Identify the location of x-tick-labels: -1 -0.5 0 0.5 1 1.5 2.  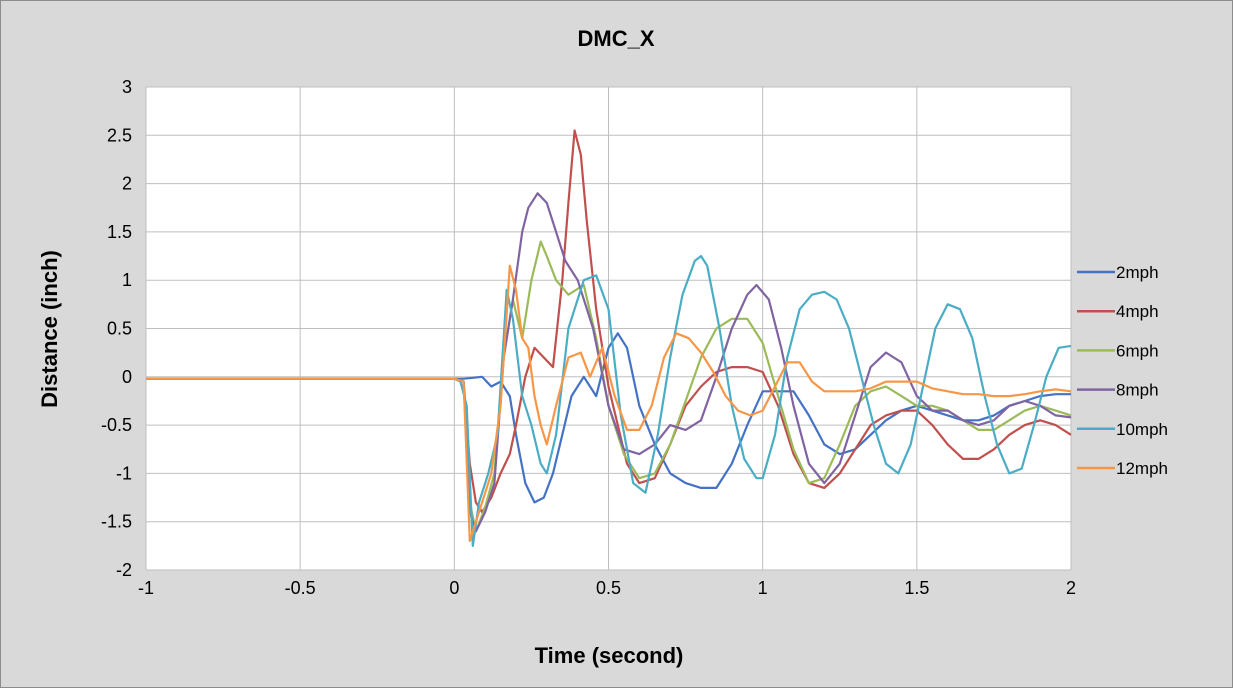
(607, 588).